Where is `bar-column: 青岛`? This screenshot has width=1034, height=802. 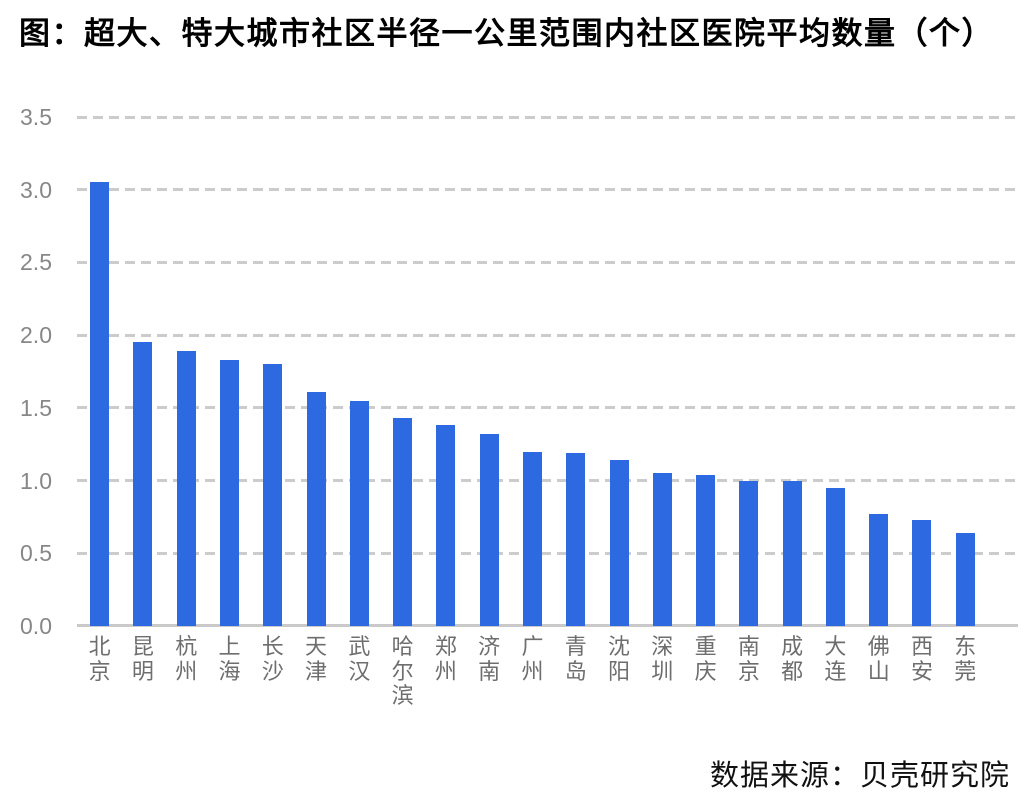 bar-column: 青岛 is located at coordinates (575, 432).